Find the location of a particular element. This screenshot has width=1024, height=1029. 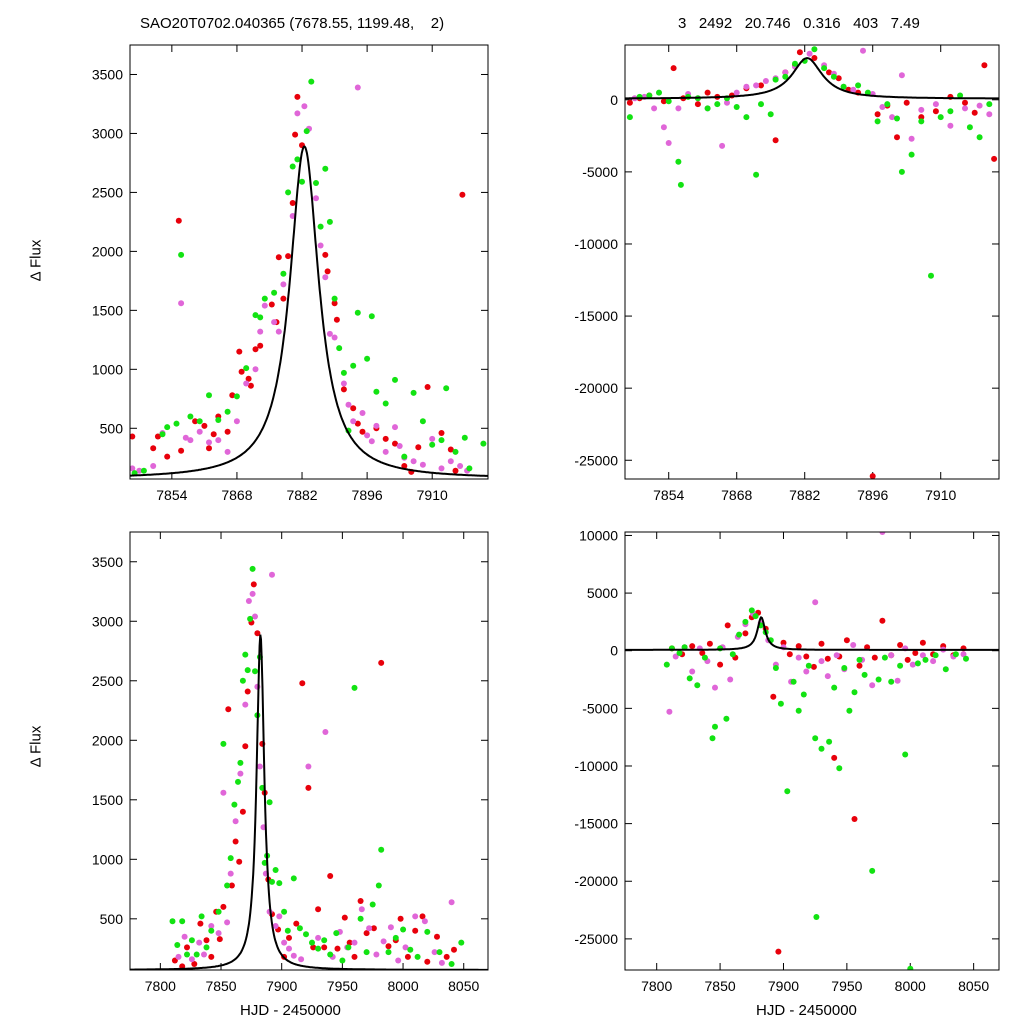

y-tick-label: 2000 is located at coordinates (107, 251).